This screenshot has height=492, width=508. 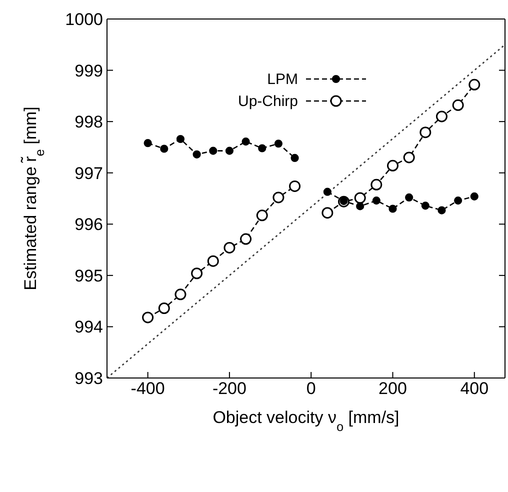 I want to click on x-tick-label: 400, so click(x=474, y=388).